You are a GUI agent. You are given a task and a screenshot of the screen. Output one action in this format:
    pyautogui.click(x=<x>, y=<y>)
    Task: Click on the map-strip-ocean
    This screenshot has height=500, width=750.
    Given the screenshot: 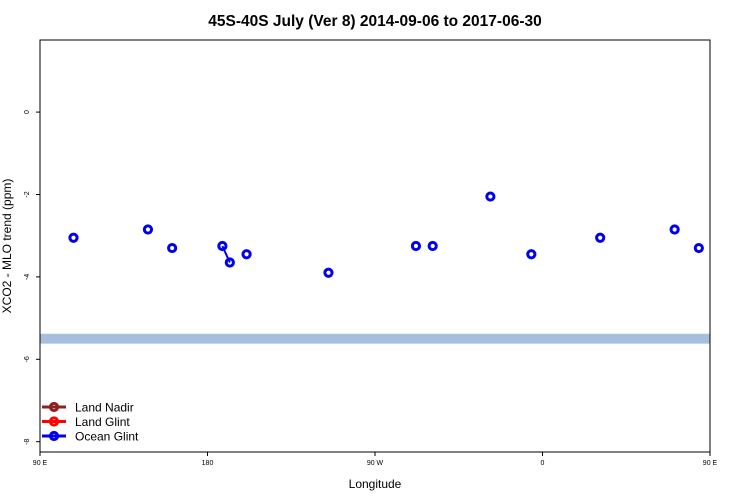 What is the action you would take?
    pyautogui.click(x=375, y=338)
    